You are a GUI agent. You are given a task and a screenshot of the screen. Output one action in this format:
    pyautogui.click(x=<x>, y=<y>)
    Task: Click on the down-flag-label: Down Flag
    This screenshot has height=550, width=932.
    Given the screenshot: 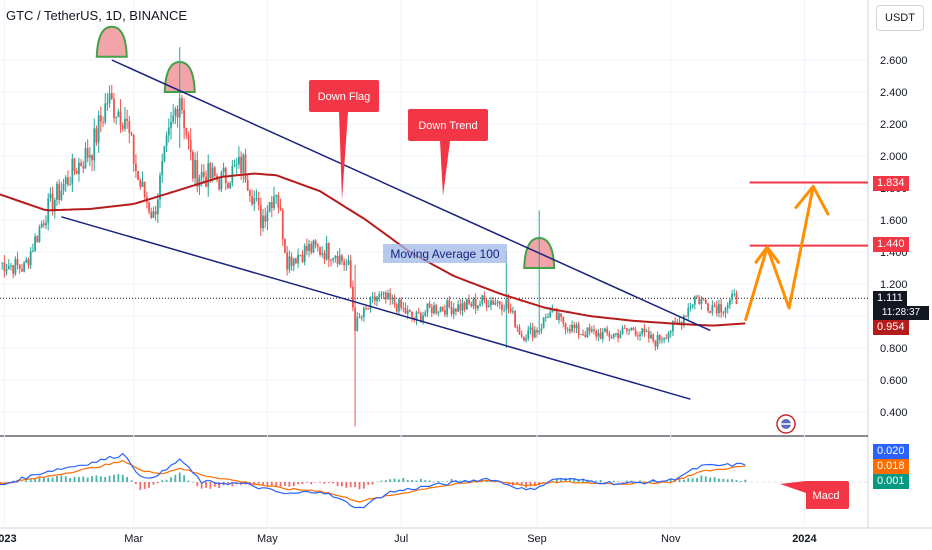 What is the action you would take?
    pyautogui.click(x=344, y=97)
    